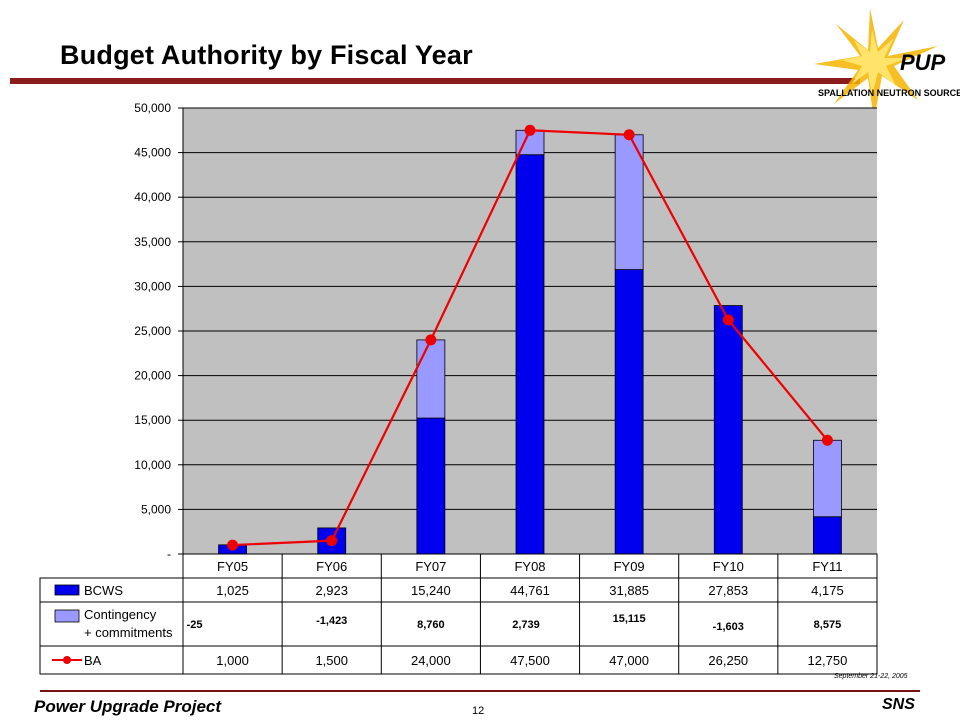 The width and height of the screenshot is (960, 720). I want to click on x-tick-label: FY08, so click(529, 566).